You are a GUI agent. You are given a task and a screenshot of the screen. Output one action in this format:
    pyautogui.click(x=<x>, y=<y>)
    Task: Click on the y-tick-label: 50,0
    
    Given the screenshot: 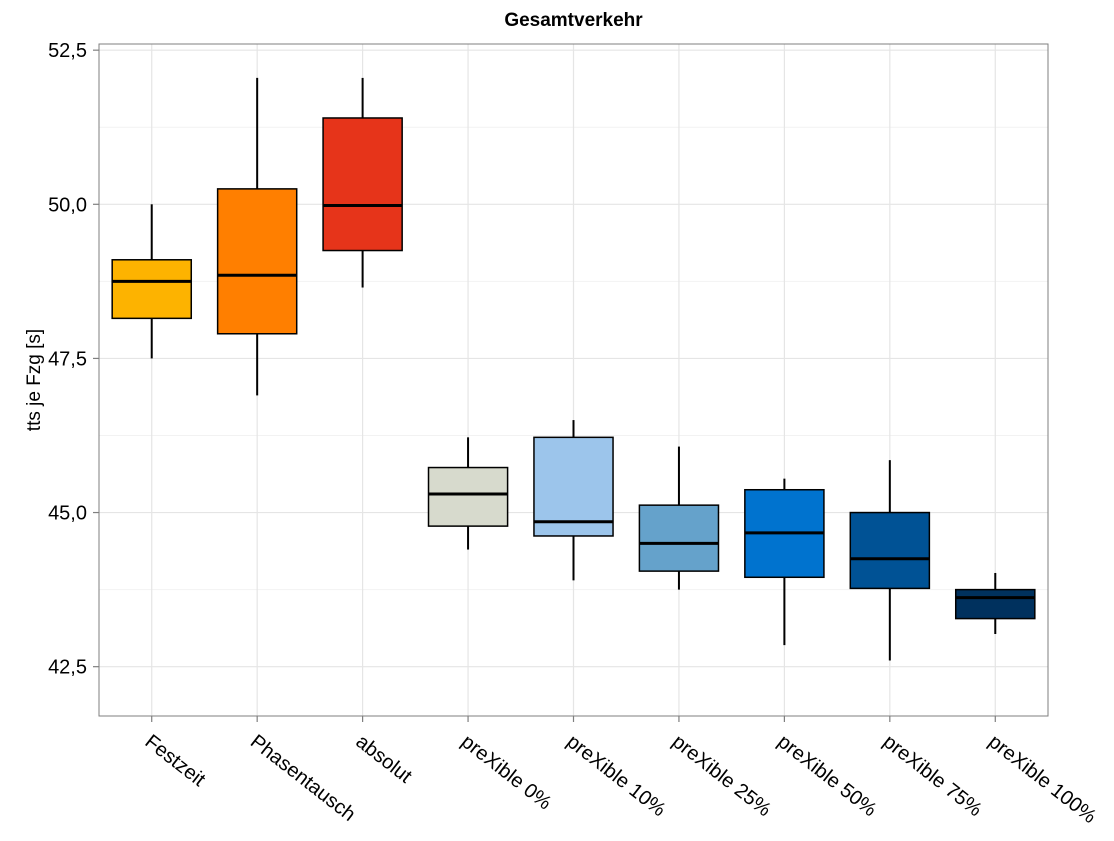 What is the action you would take?
    pyautogui.click(x=67, y=205)
    